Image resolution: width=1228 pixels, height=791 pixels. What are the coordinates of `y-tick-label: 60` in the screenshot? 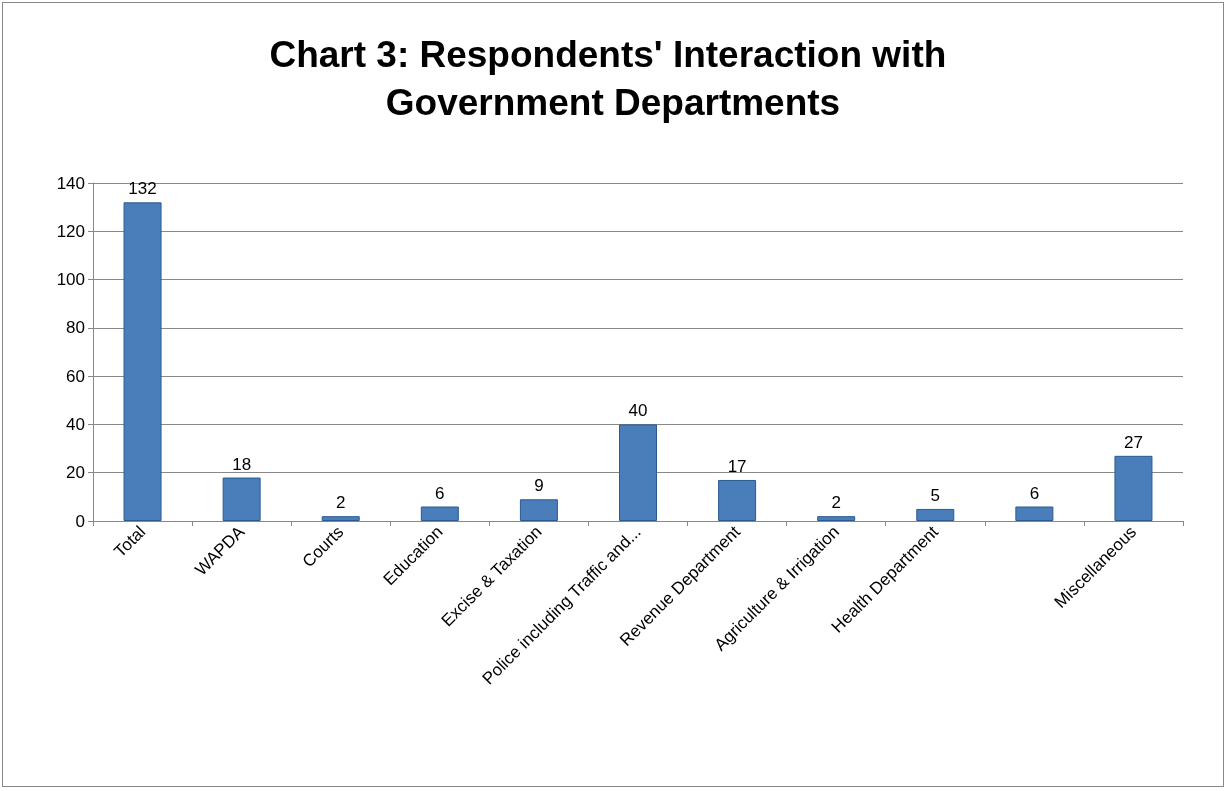 It's located at (75, 376).